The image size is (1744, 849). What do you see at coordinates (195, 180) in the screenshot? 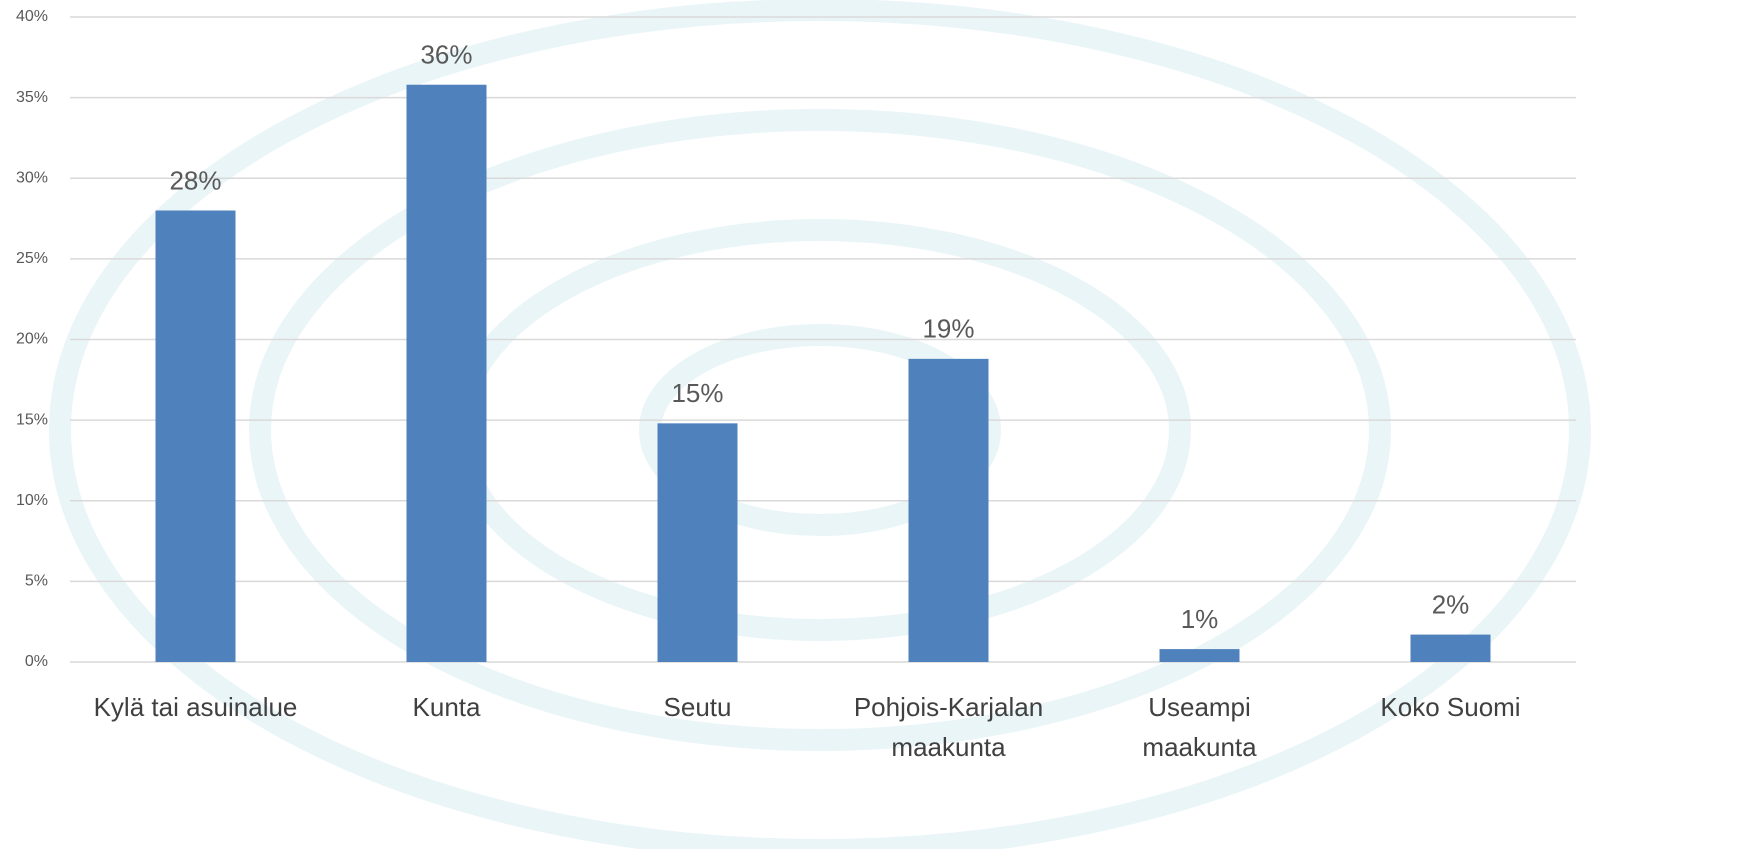
I see `data-label: 28%` at bounding box center [195, 180].